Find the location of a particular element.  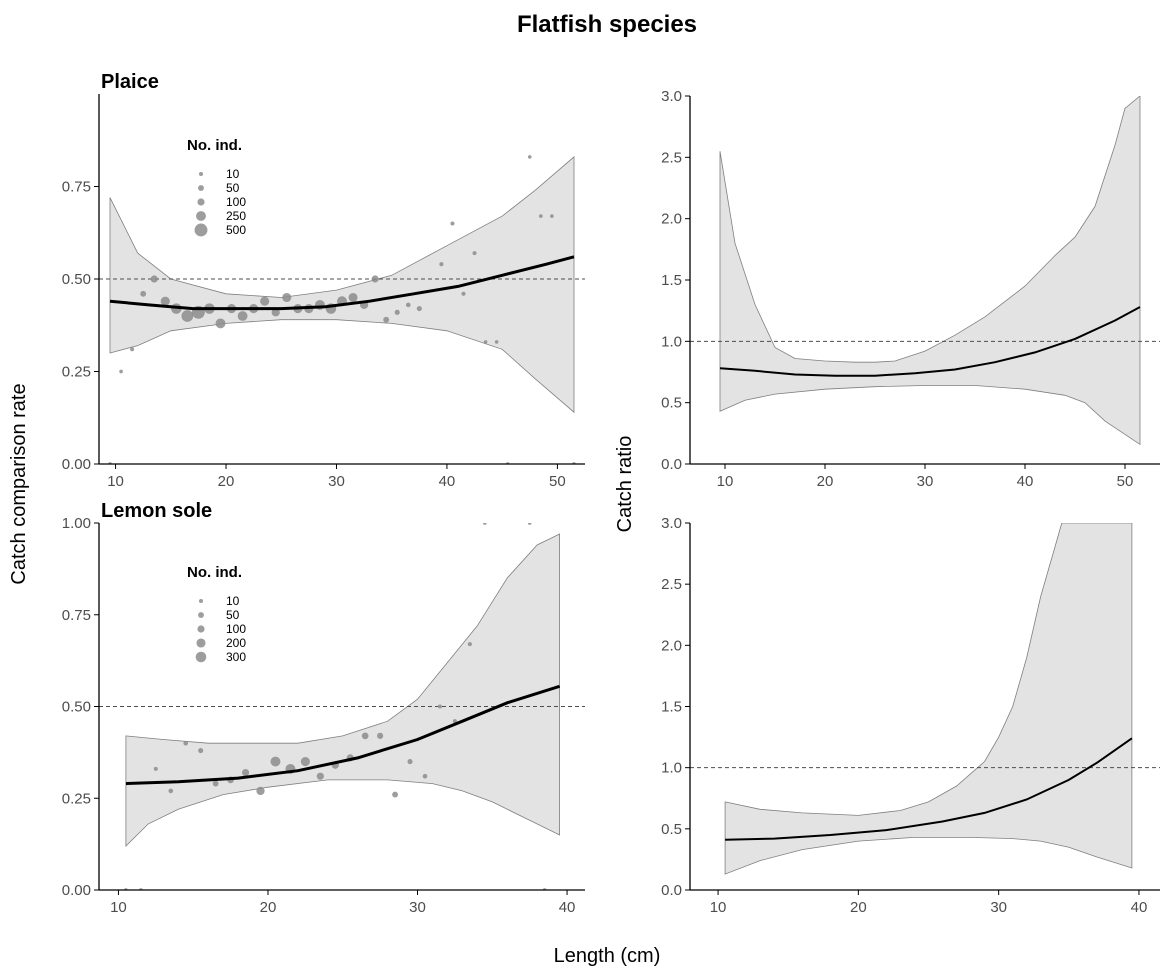

legend-label: 10 is located at coordinates (233, 601).